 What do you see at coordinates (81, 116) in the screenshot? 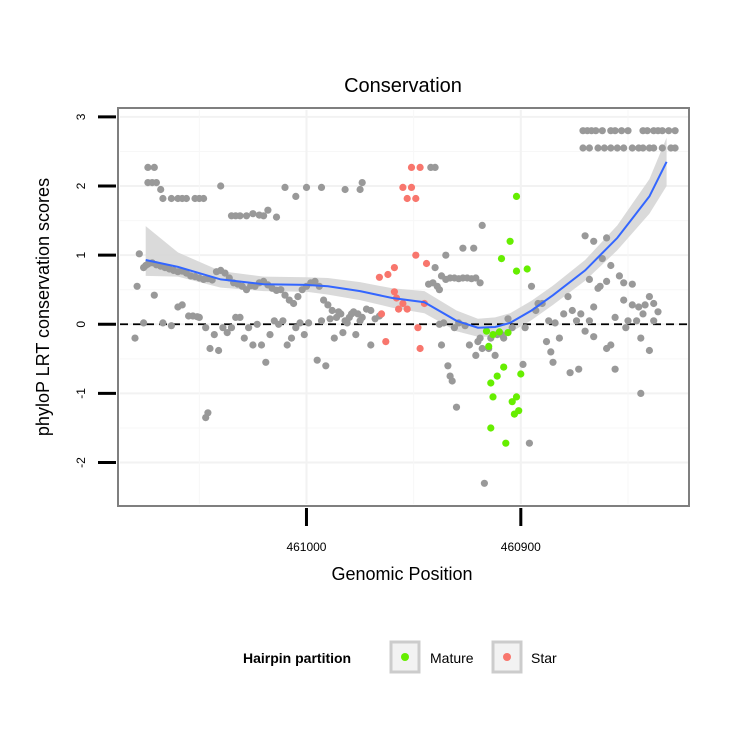
I see `y-tick-label: 3` at bounding box center [81, 116].